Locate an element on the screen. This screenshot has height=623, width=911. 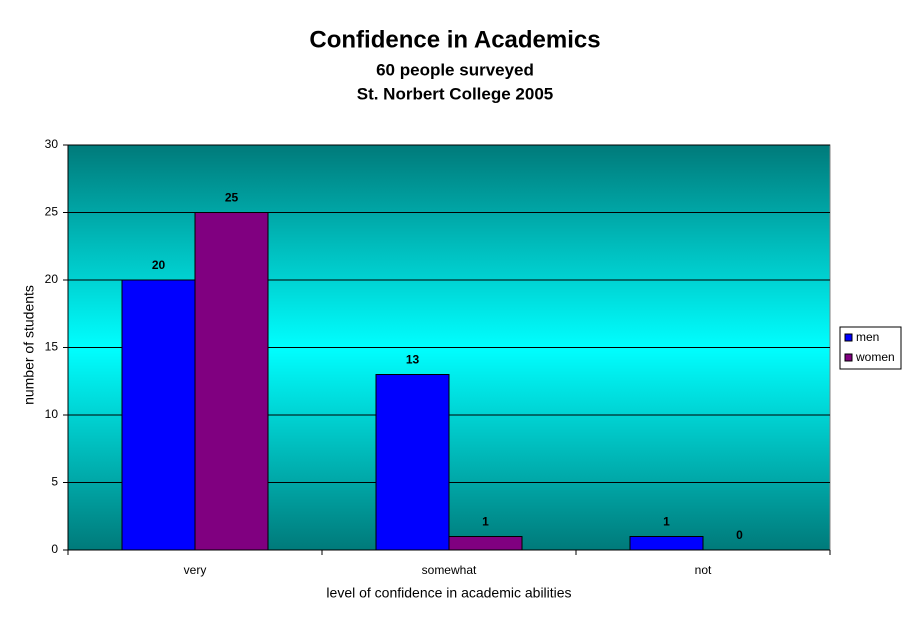
x-tick-label: very is located at coordinates (195, 570).